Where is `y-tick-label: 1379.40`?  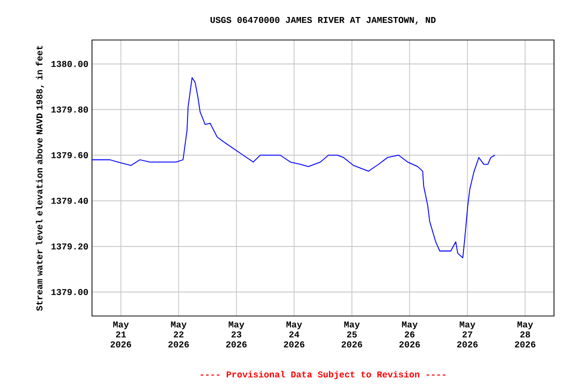
y-tick-label: 1379.40 is located at coordinates (69, 201).